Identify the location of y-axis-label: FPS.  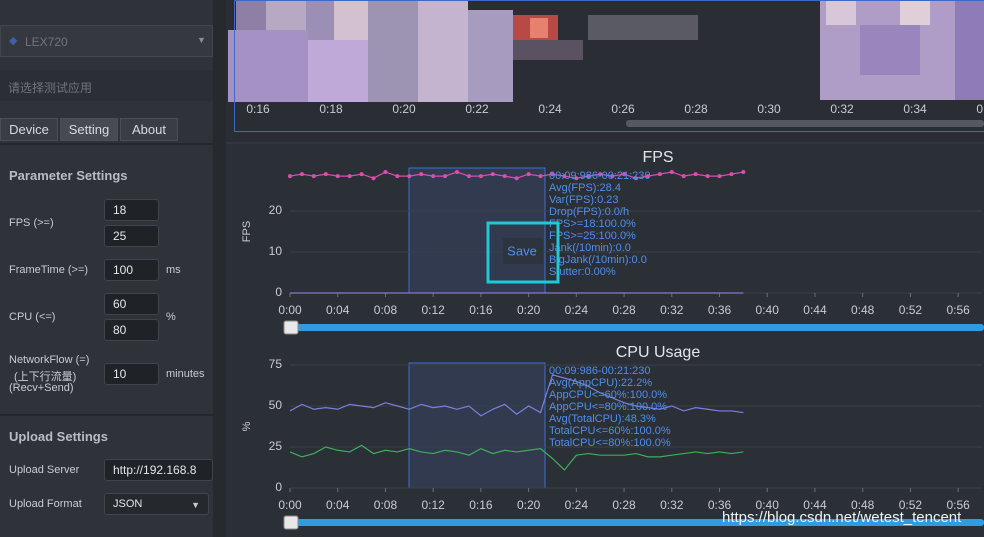
(247, 231).